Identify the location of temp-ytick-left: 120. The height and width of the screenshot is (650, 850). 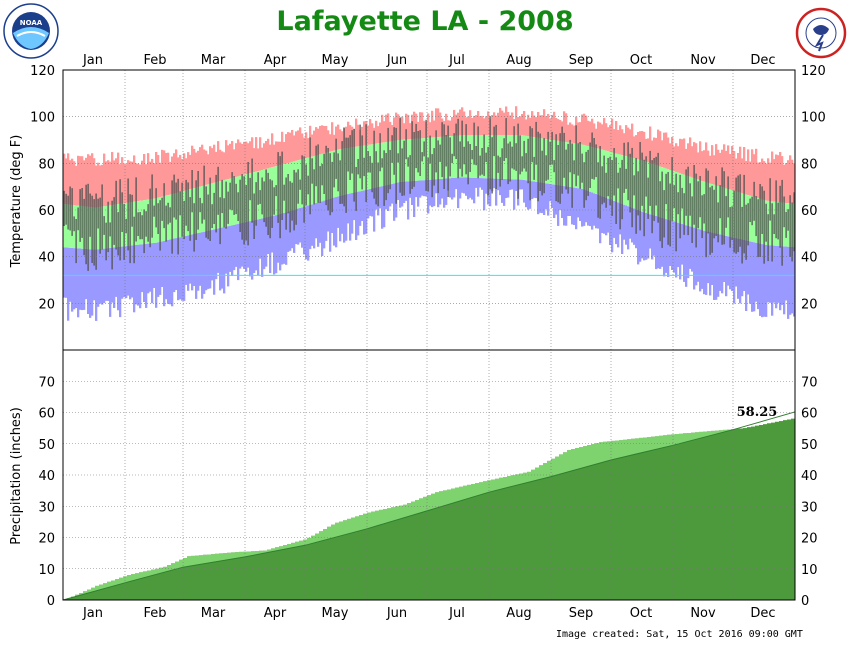
(42, 71).